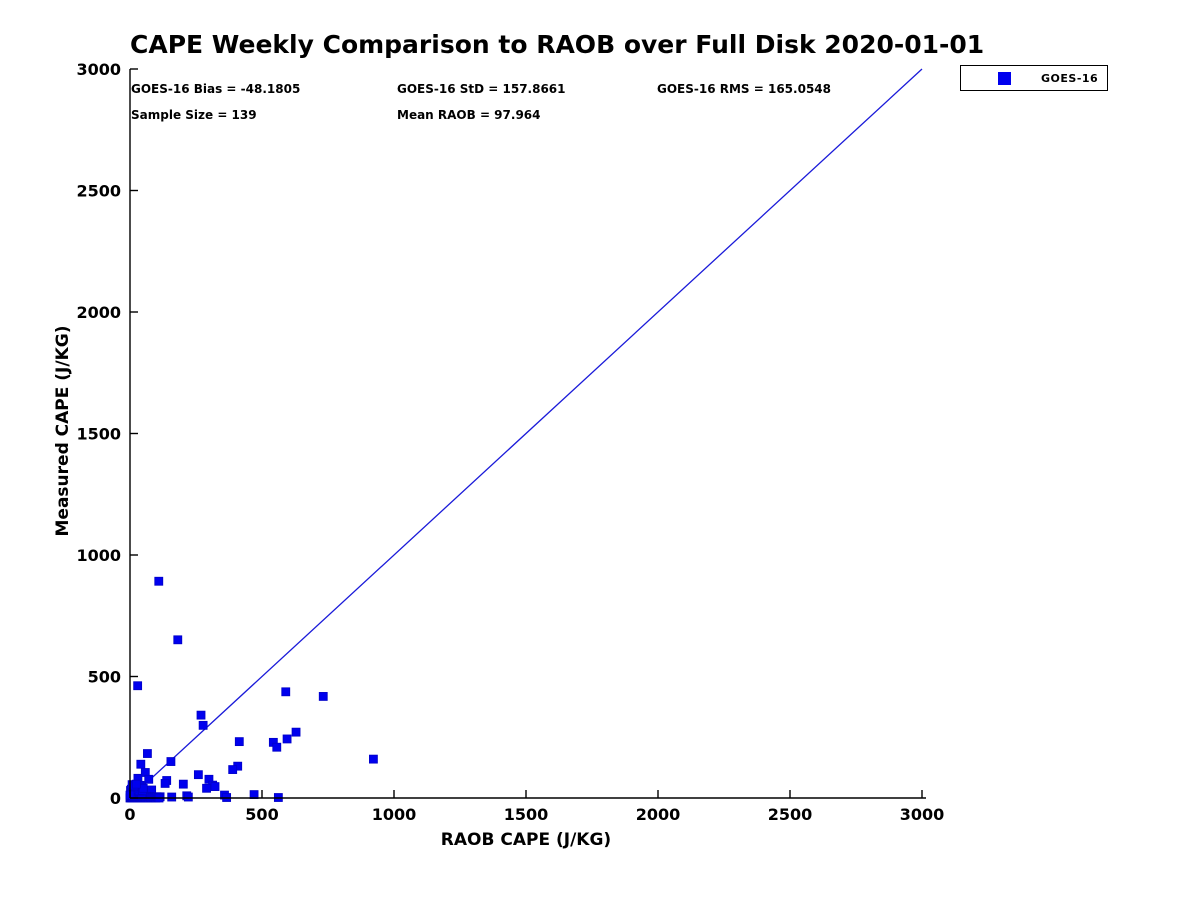  Describe the element at coordinates (1004, 78) in the screenshot. I see `legend-marker-square-icon` at that location.